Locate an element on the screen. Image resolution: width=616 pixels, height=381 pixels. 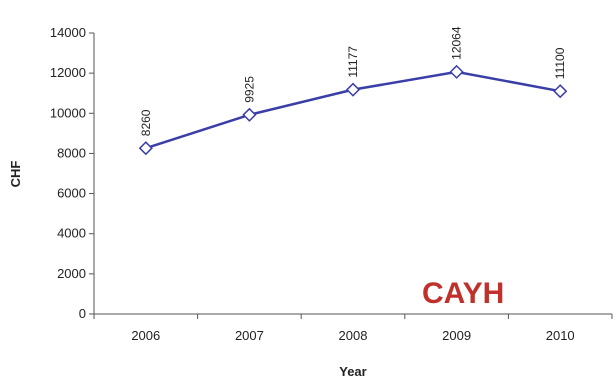
data-label: 12064 is located at coordinates (457, 43).